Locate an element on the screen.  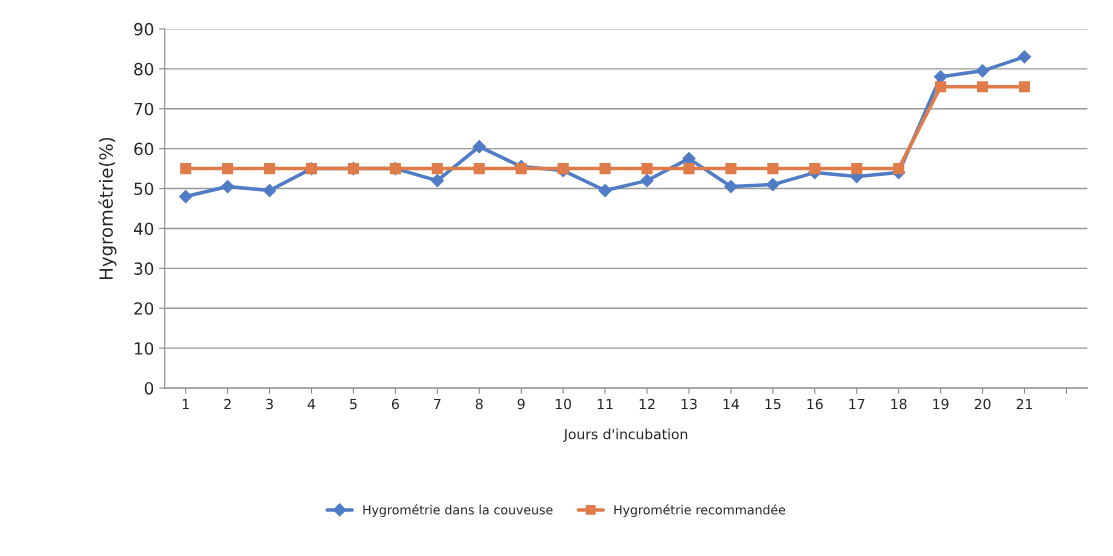
x-tick-label: 19 is located at coordinates (941, 404).